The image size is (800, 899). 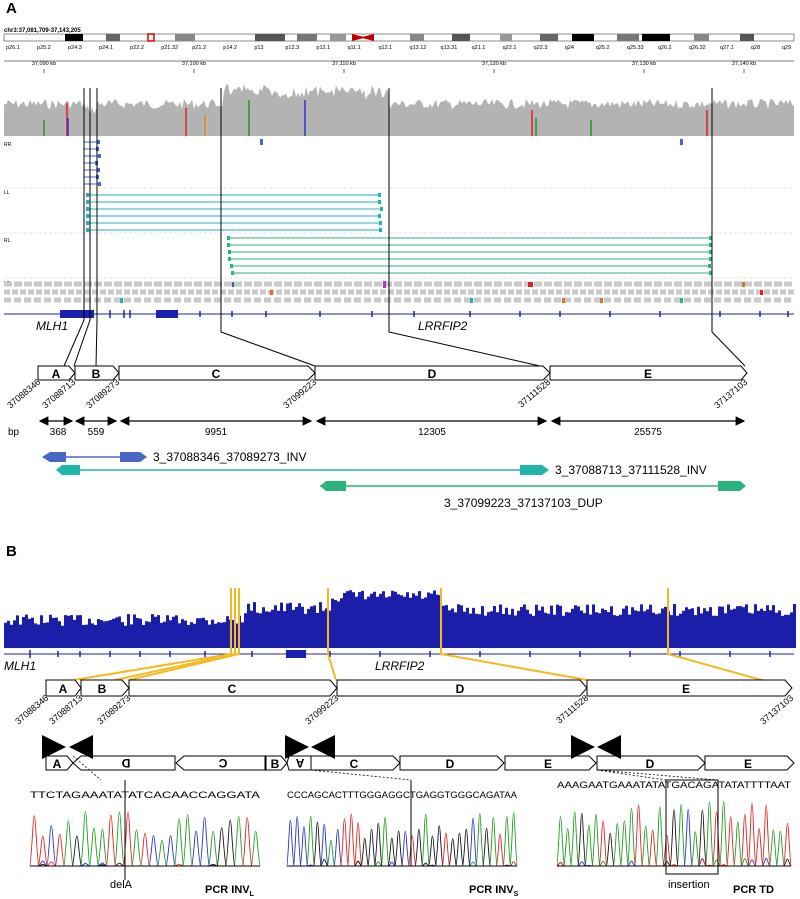 What do you see at coordinates (697, 48) in the screenshot?
I see `cytoband-label: q26.32` at bounding box center [697, 48].